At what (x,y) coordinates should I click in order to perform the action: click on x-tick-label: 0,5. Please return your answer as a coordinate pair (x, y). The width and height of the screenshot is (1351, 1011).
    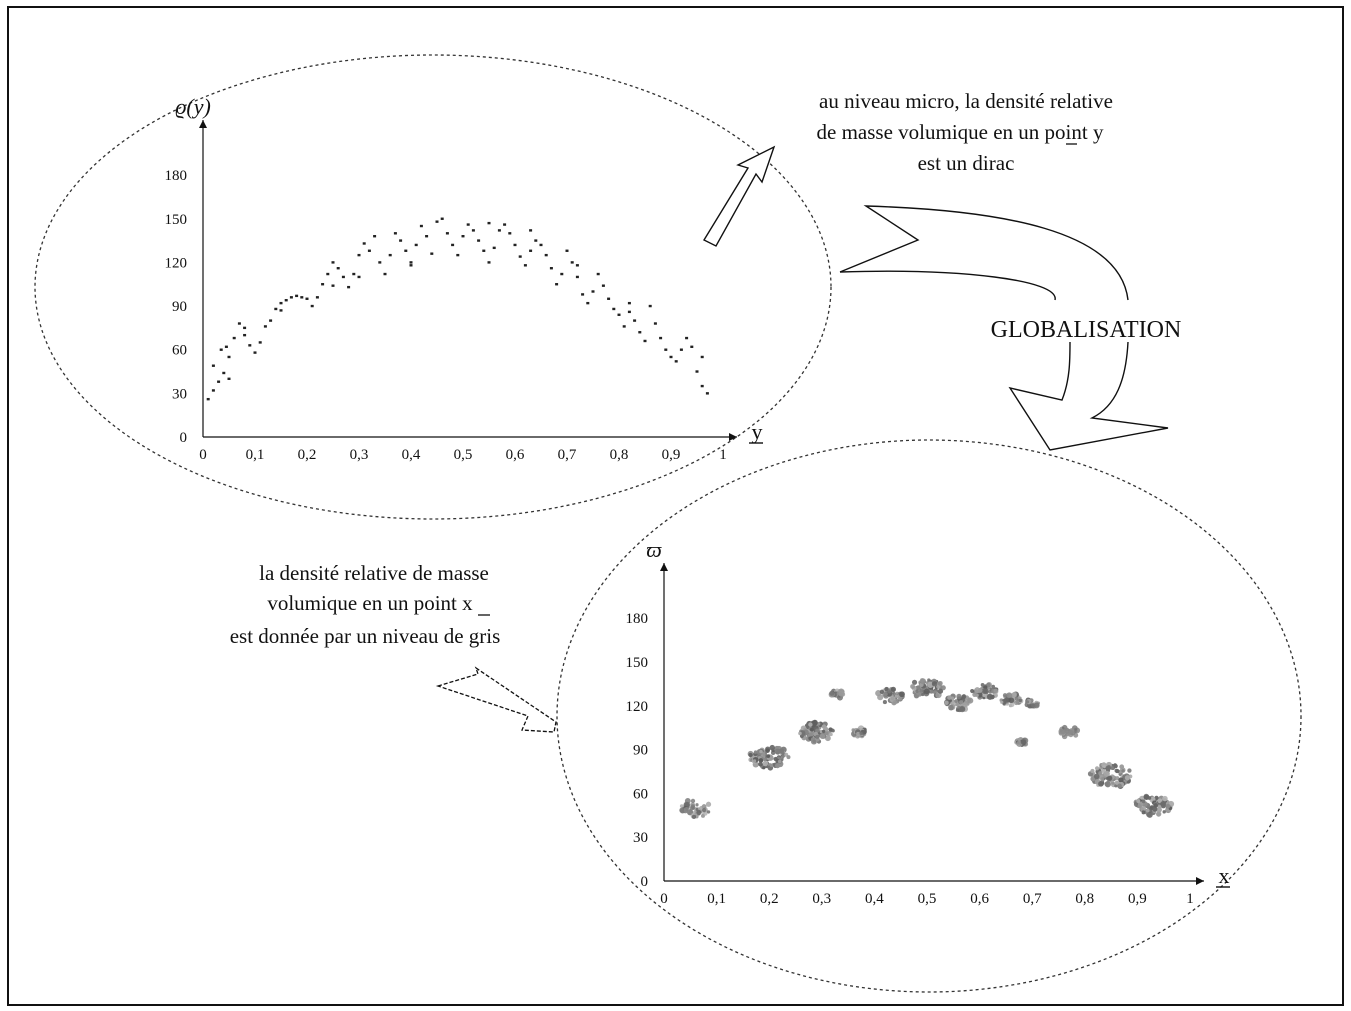
    Looking at the image, I should click on (463, 455).